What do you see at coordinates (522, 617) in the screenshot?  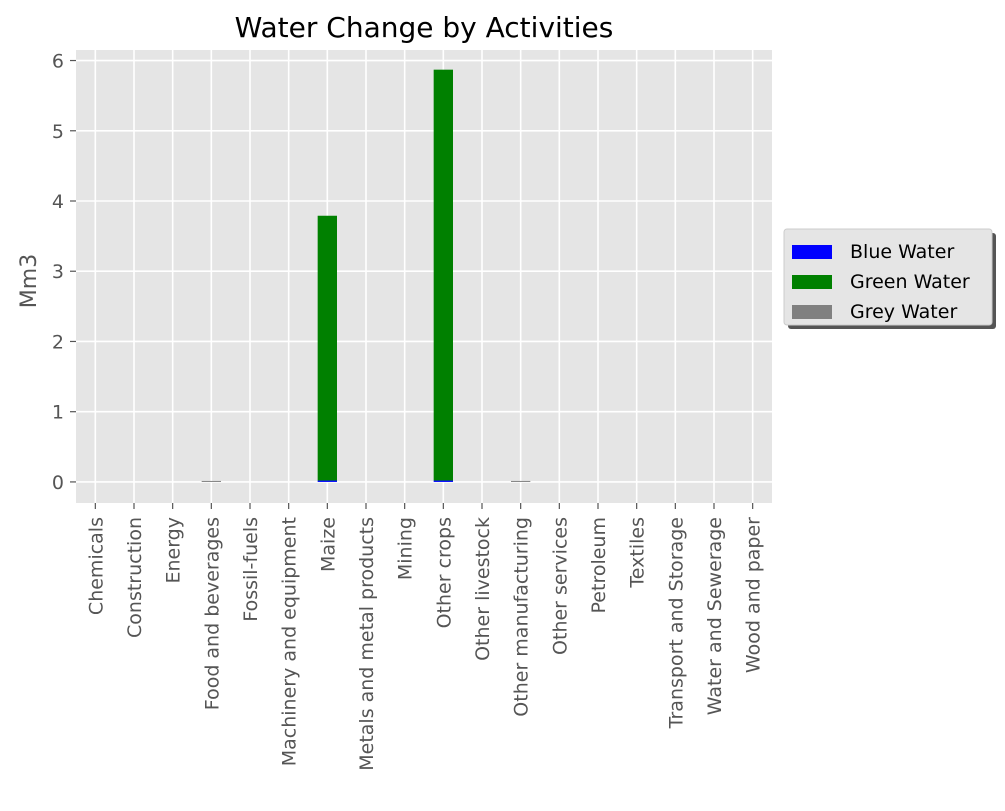 I see `x-tick-label: Other manufacturing` at bounding box center [522, 617].